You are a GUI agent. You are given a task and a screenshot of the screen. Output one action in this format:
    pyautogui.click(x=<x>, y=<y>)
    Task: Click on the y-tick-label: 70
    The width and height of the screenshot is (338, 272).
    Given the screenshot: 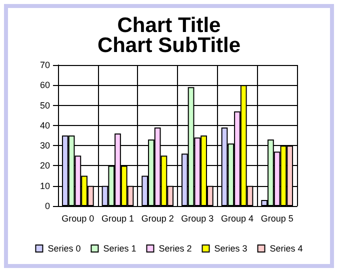 What is the action you would take?
    pyautogui.click(x=45, y=65)
    